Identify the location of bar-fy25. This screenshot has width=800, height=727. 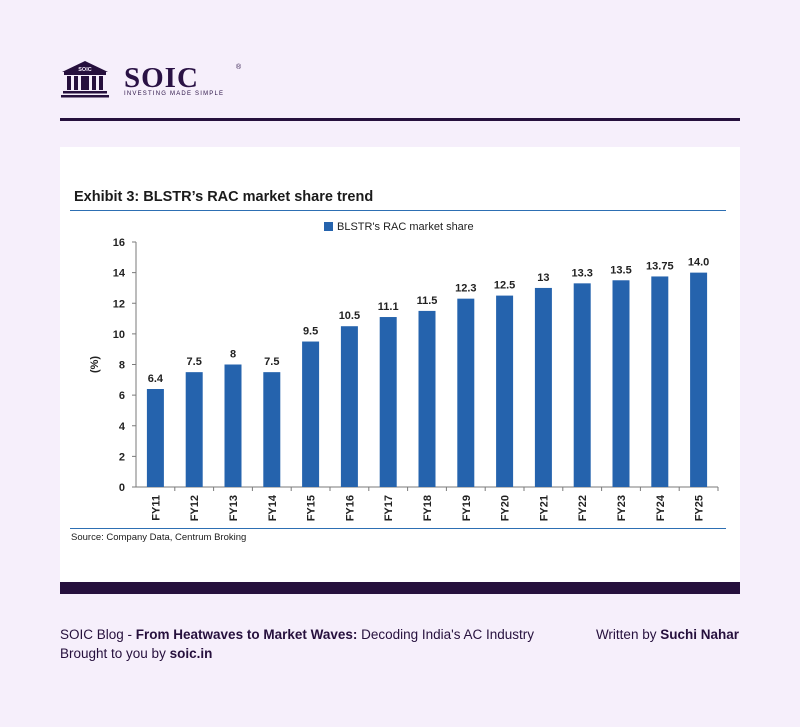
(699, 379).